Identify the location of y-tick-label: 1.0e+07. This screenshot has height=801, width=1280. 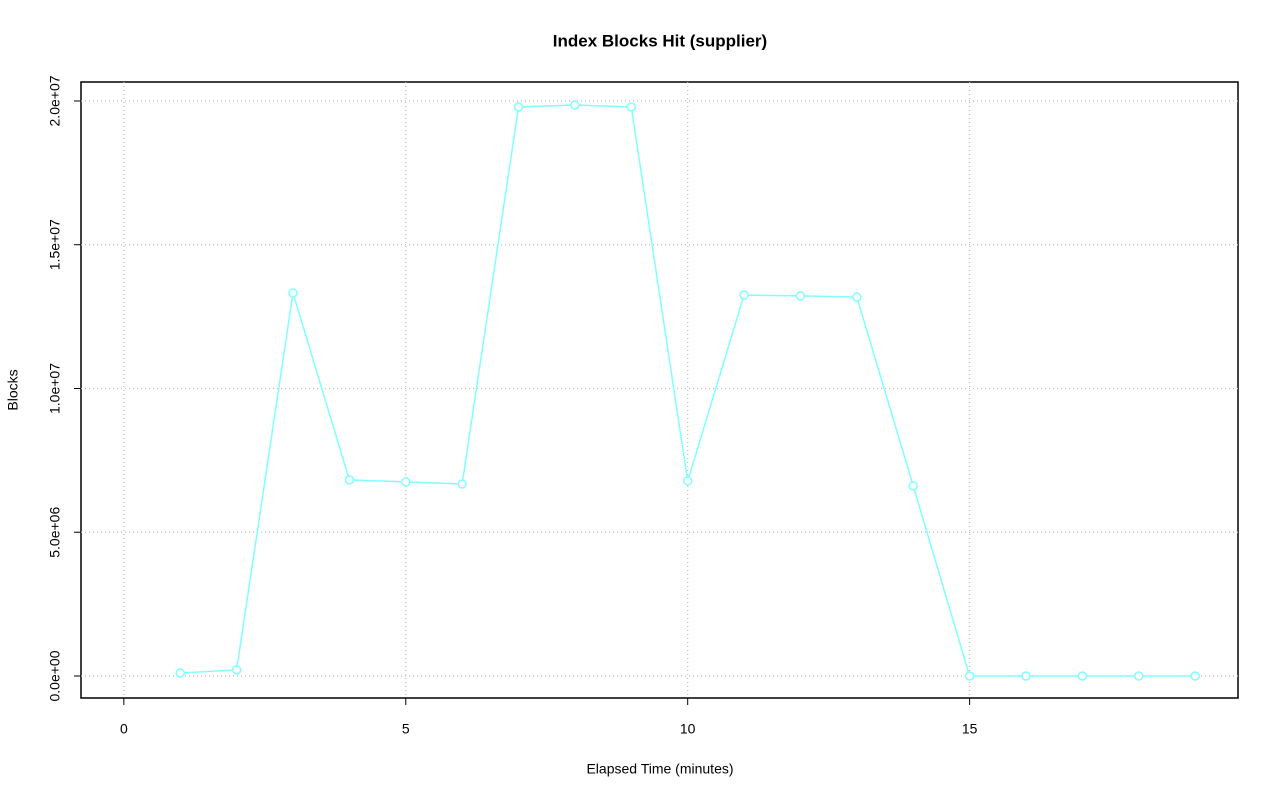
(55, 388).